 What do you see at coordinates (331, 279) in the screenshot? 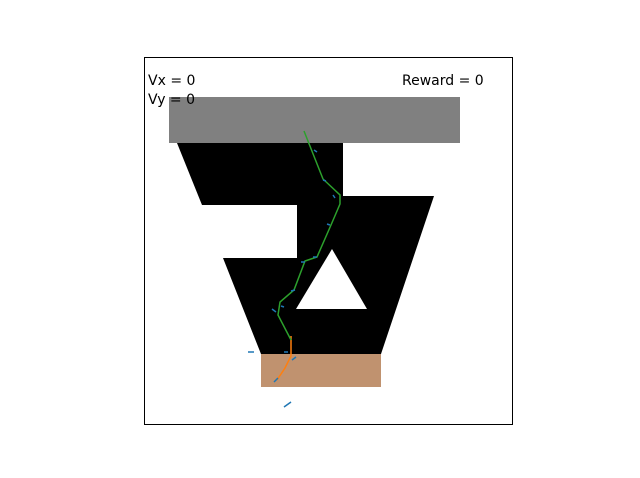
I see `track-obstacle` at bounding box center [331, 279].